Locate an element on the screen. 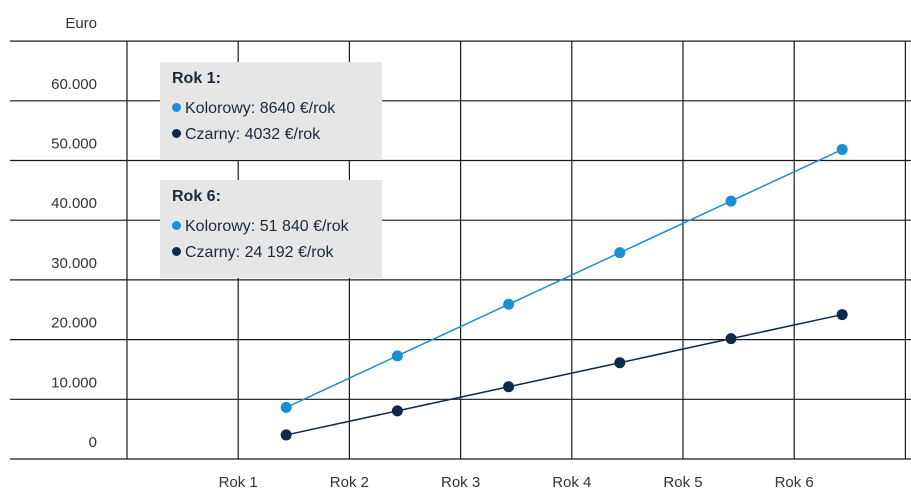  annotation-title: Rok 1: is located at coordinates (196, 78).